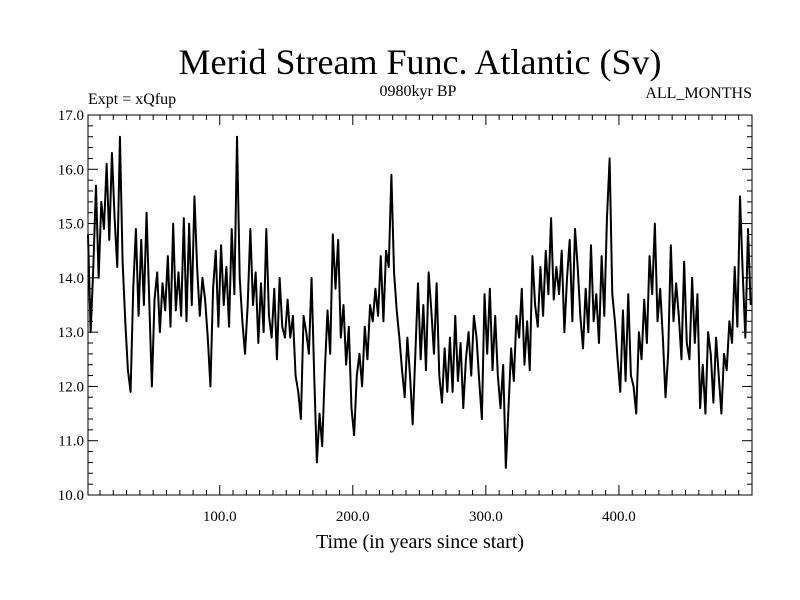 The image size is (800, 600). Describe the element at coordinates (220, 517) in the screenshot. I see `x-tick-label: 100.0` at that location.